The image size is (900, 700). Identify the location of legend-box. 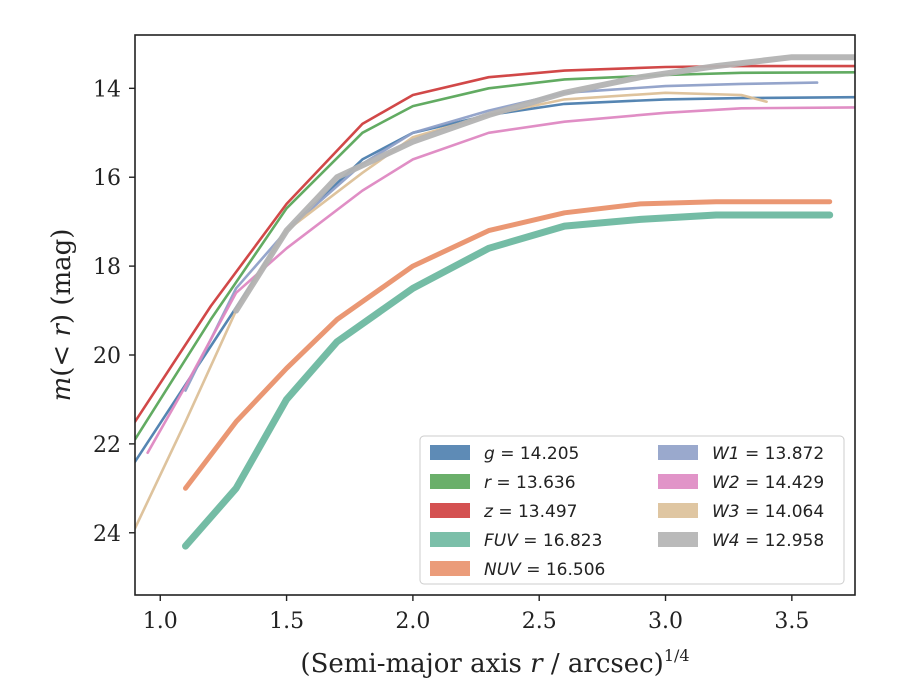
(632, 510).